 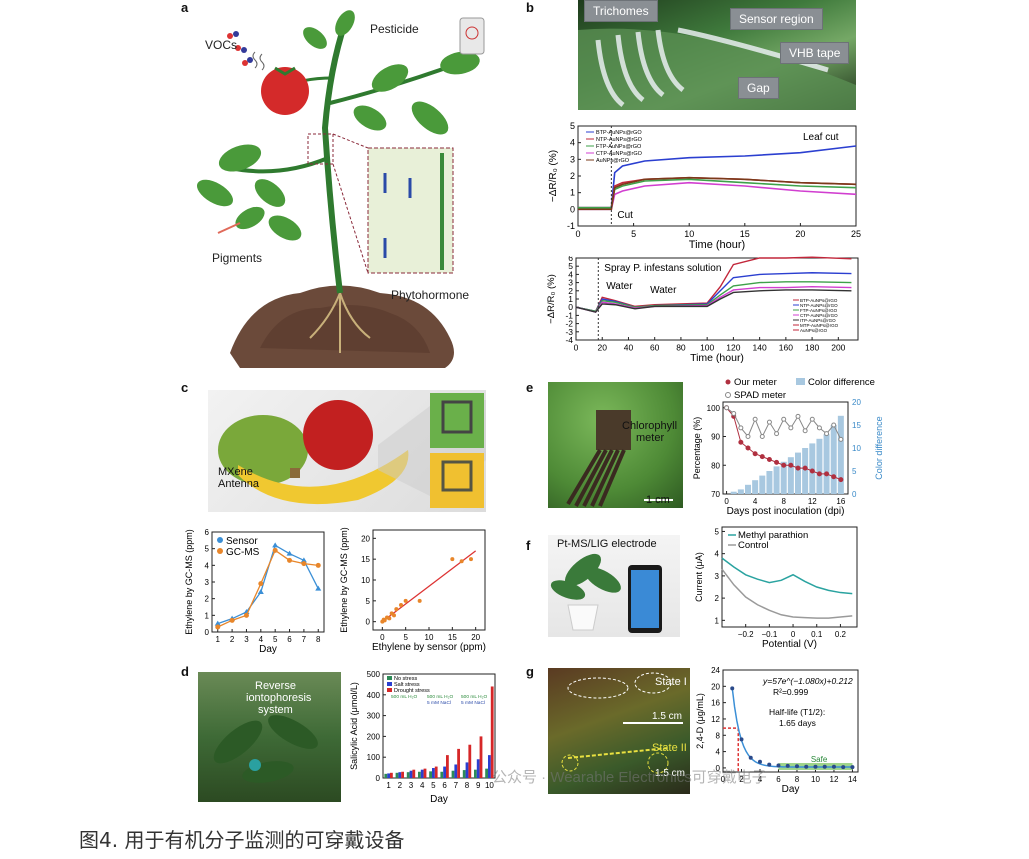 I want to click on legend-label: NTP-AuNPs@rGO, so click(x=819, y=305).